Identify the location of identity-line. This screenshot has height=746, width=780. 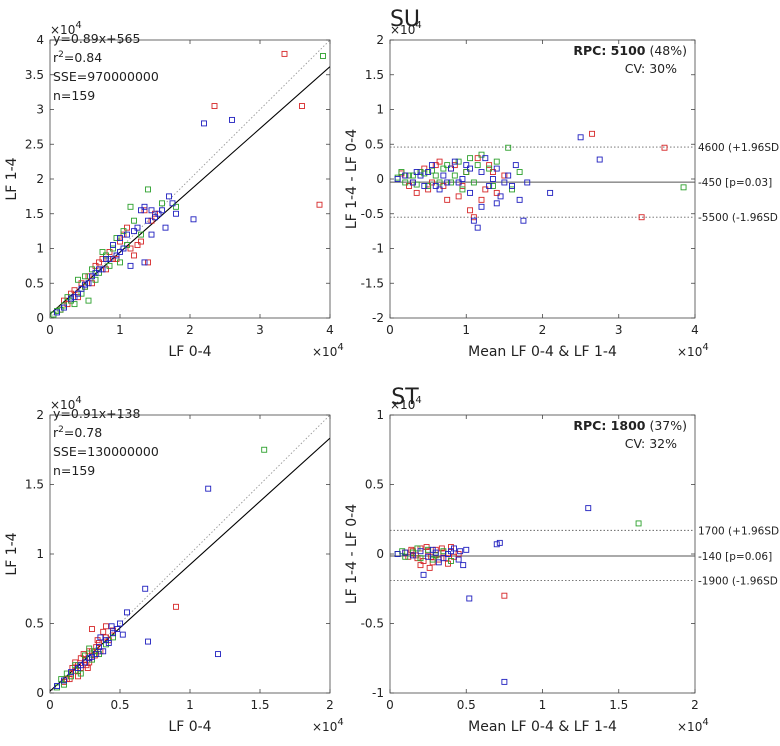
(190, 554).